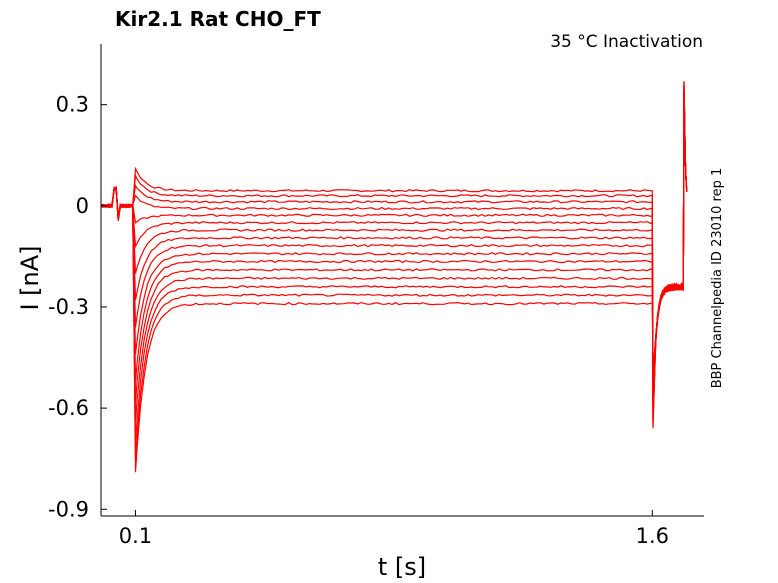 This screenshot has width=778, height=583. Describe the element at coordinates (68, 307) in the screenshot. I see `y-tick-label: -0.3` at that location.